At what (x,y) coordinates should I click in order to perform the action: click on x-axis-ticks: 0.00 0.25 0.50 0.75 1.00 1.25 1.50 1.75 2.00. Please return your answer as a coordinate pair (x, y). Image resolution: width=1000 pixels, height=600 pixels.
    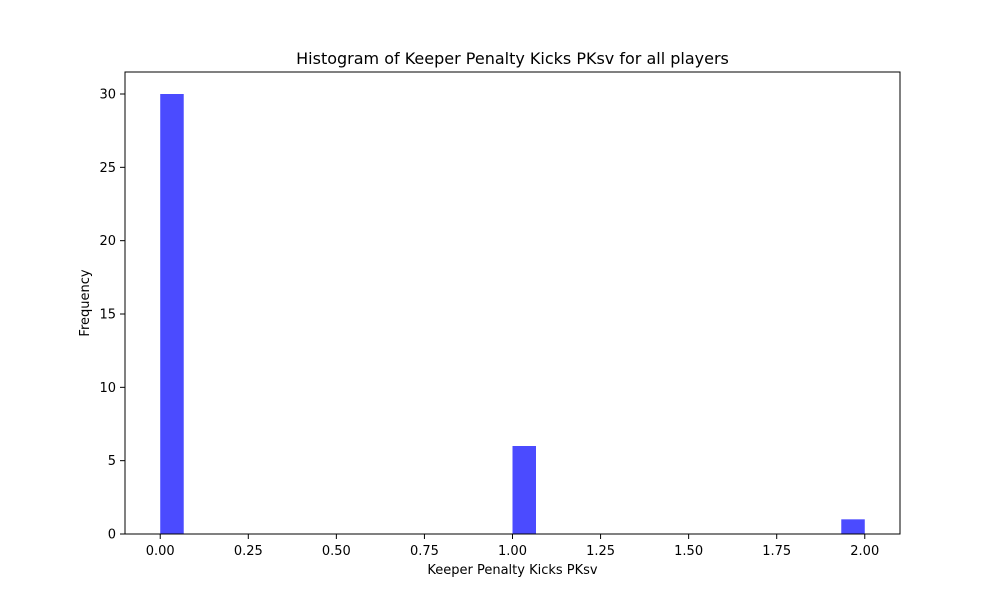
    Looking at the image, I should click on (512, 546).